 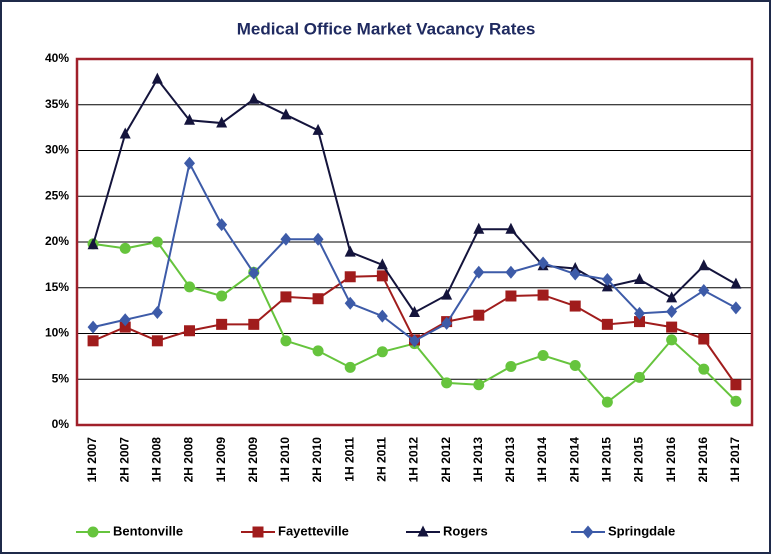 What do you see at coordinates (57, 287) in the screenshot?
I see `y-tick-label: 15%` at bounding box center [57, 287].